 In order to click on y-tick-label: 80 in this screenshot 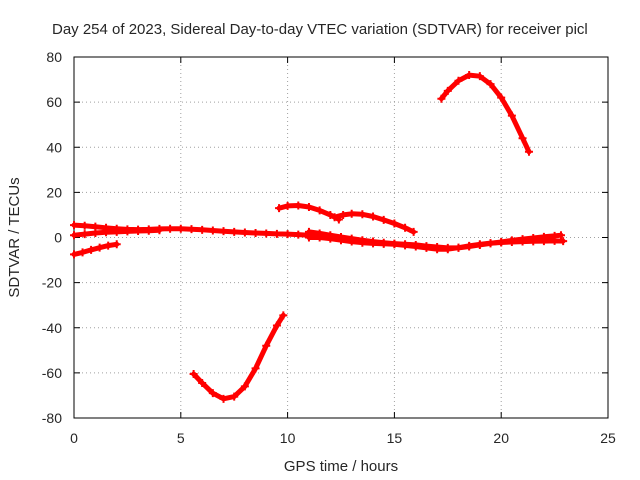, I will do `click(54, 57)`.